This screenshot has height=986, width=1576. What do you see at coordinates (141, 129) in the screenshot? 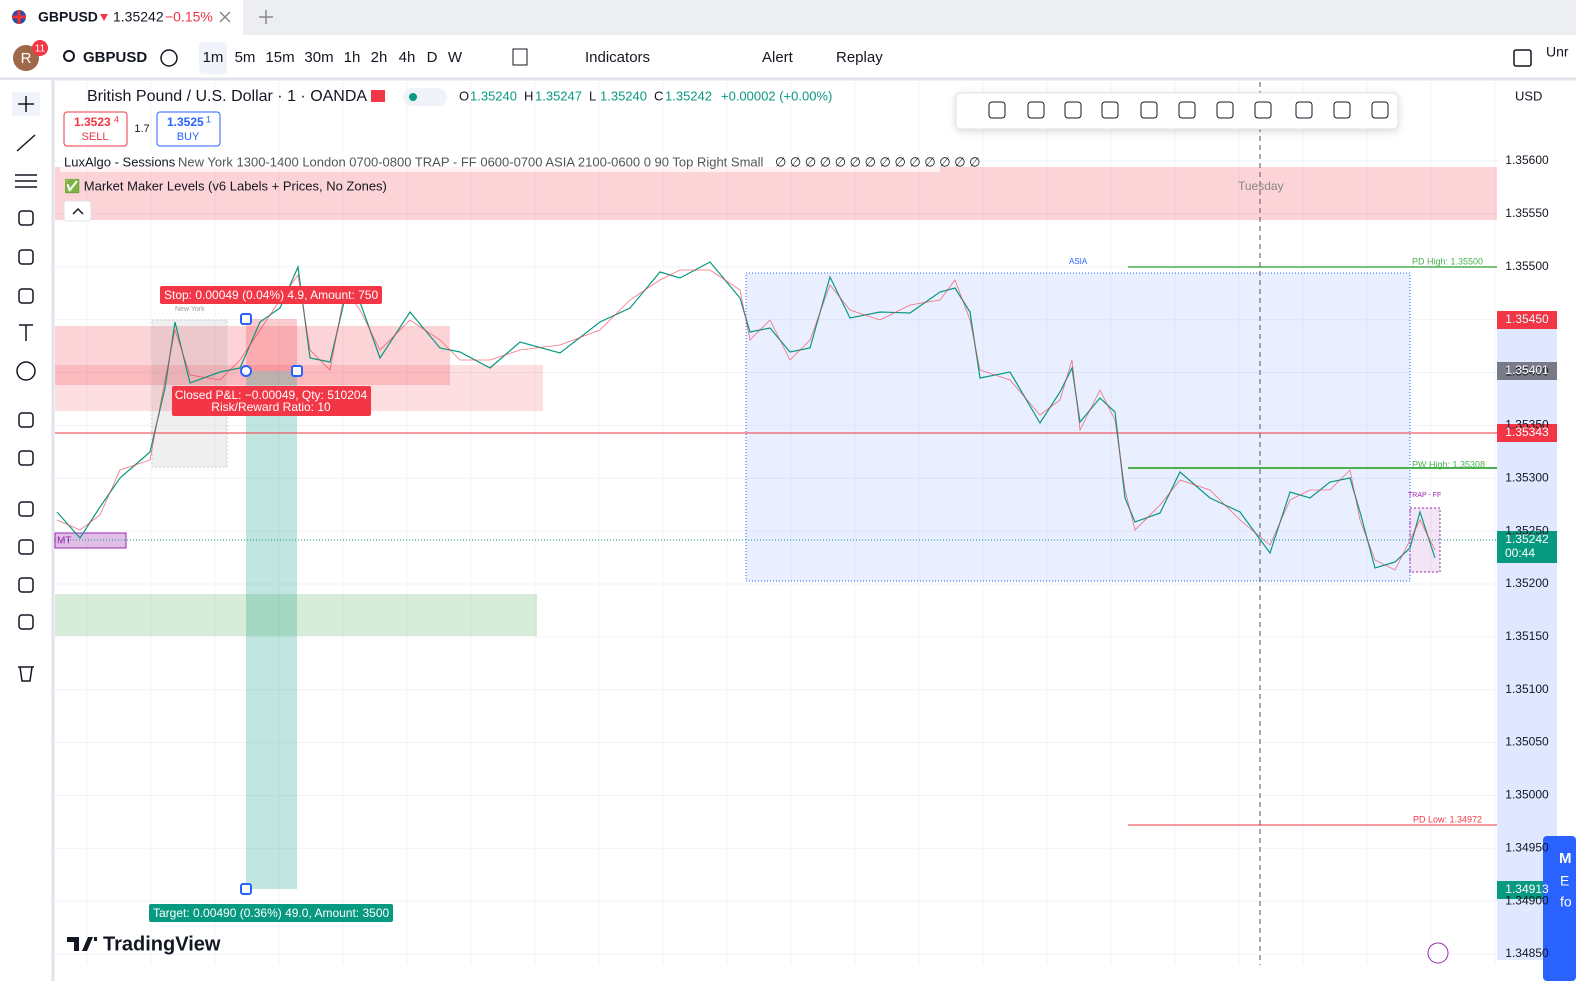
I see `spread: 1.7` at bounding box center [141, 129].